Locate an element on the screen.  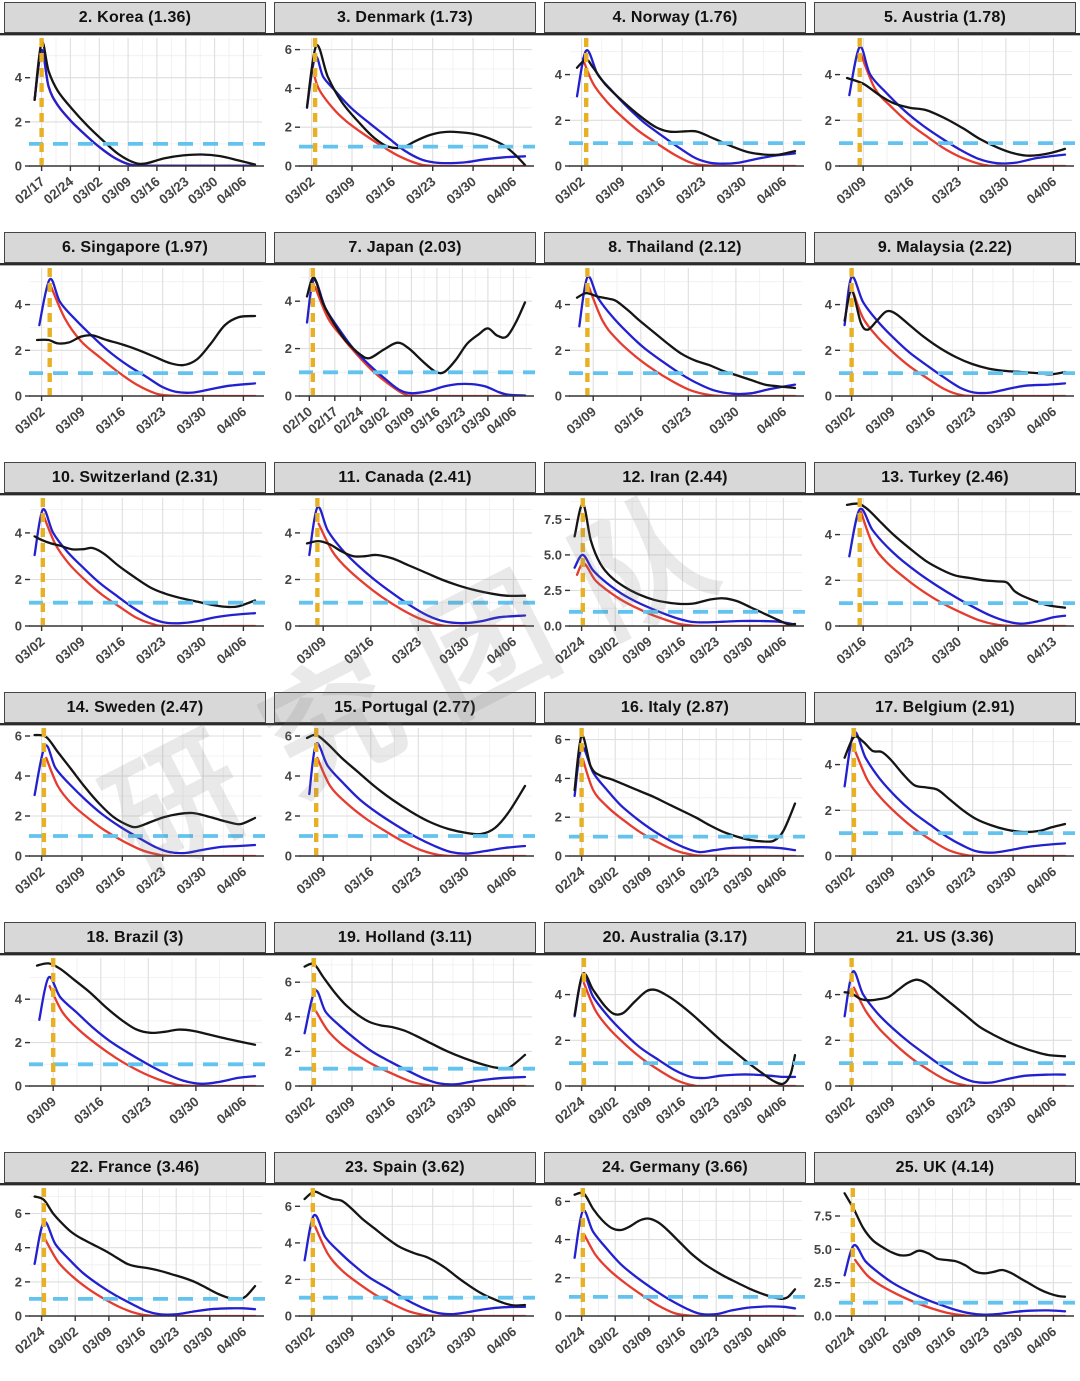
panel-title-strip: 24. Germany (3.66) is located at coordinates (675, 1167).